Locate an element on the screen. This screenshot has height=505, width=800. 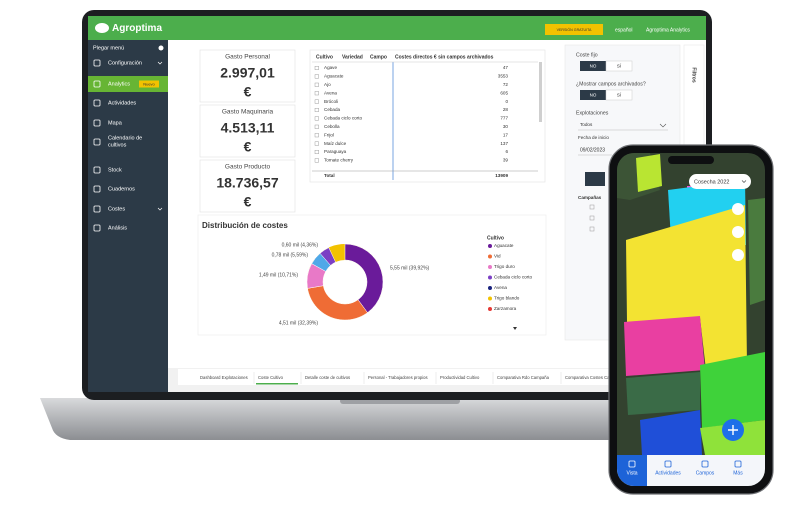
filter-tab-label: Filtros is located at coordinates (694, 74).